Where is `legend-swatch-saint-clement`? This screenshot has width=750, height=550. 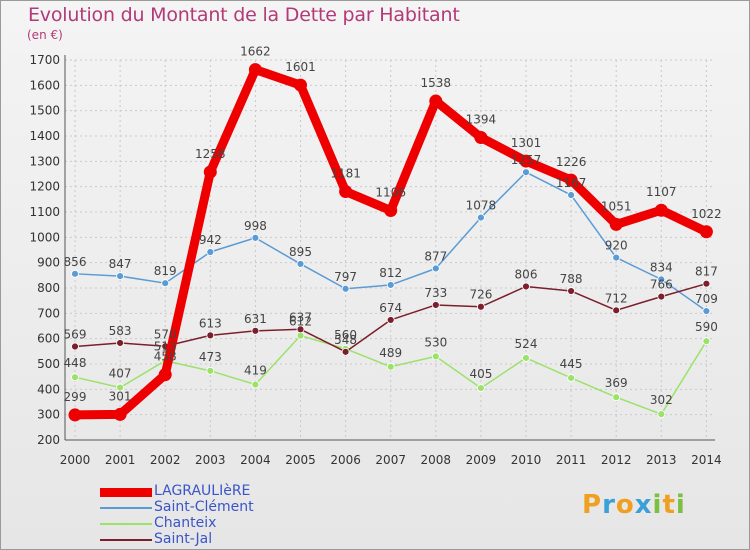 legend-swatch-saint-clement is located at coordinates (126, 508).